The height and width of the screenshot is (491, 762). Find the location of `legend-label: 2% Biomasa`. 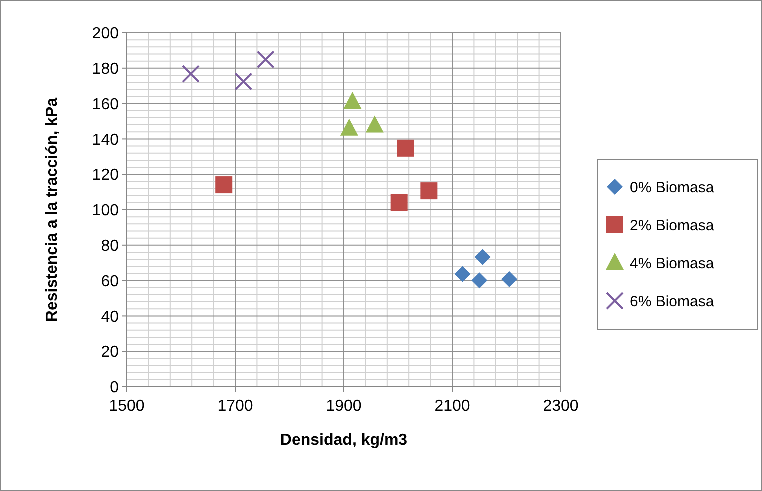

legend-label: 2% Biomasa is located at coordinates (672, 225).